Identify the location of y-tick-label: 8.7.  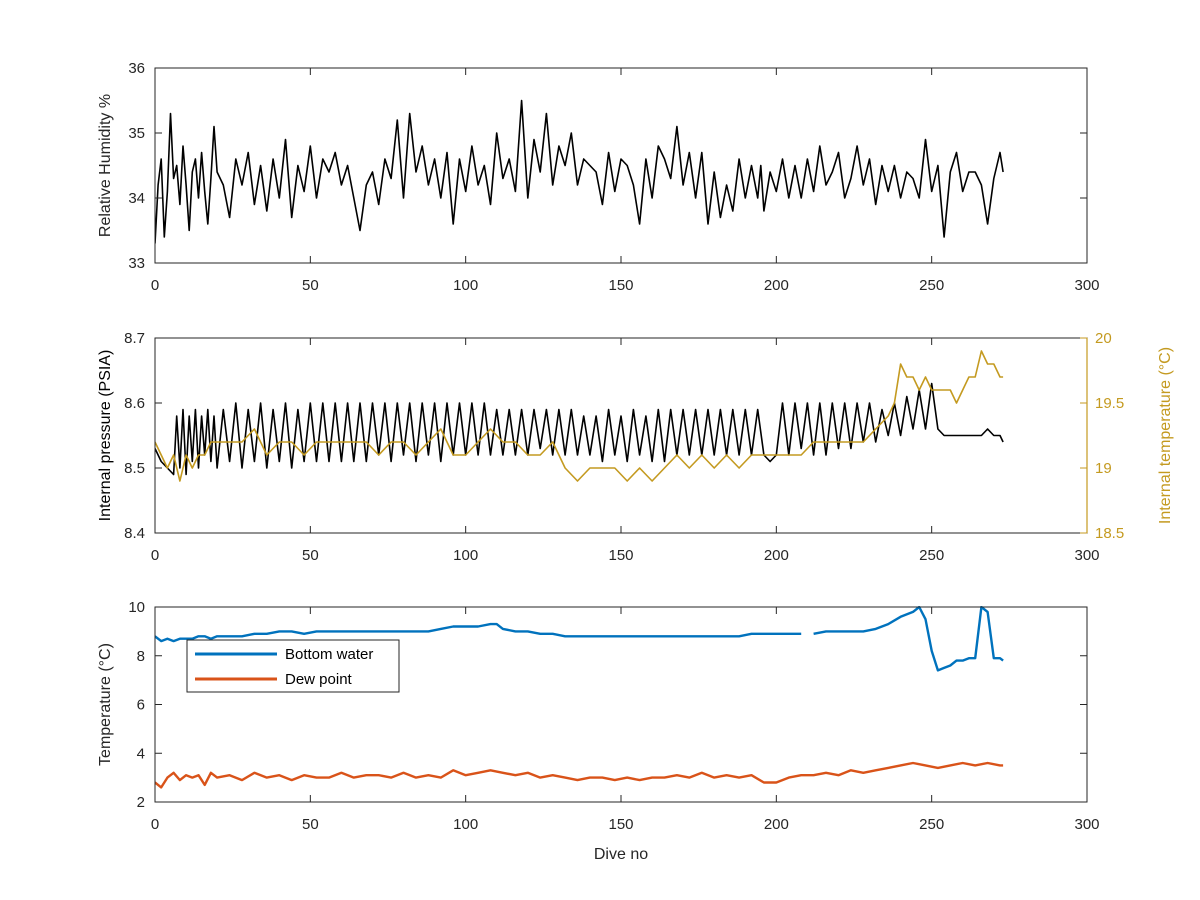
(134, 338).